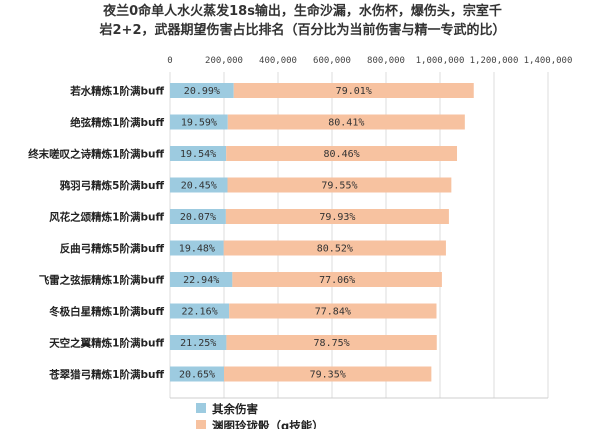 The height and width of the screenshot is (429, 600). Describe the element at coordinates (268, 424) in the screenshot. I see `legend-label: 渊图玲珑骰（q技能）` at that location.